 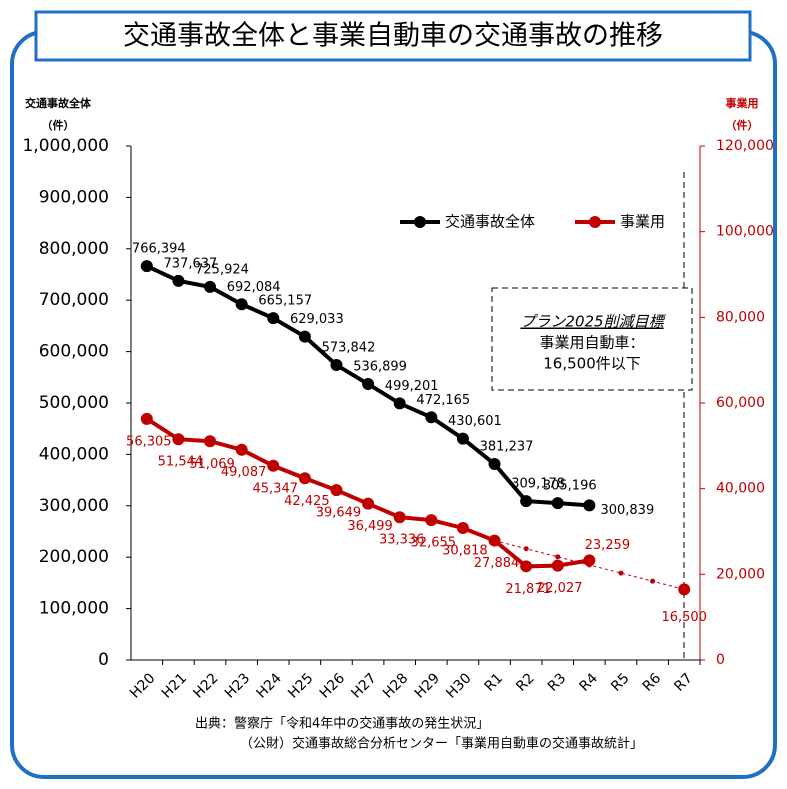 I want to click on value-label: 305,196, so click(x=570, y=486).